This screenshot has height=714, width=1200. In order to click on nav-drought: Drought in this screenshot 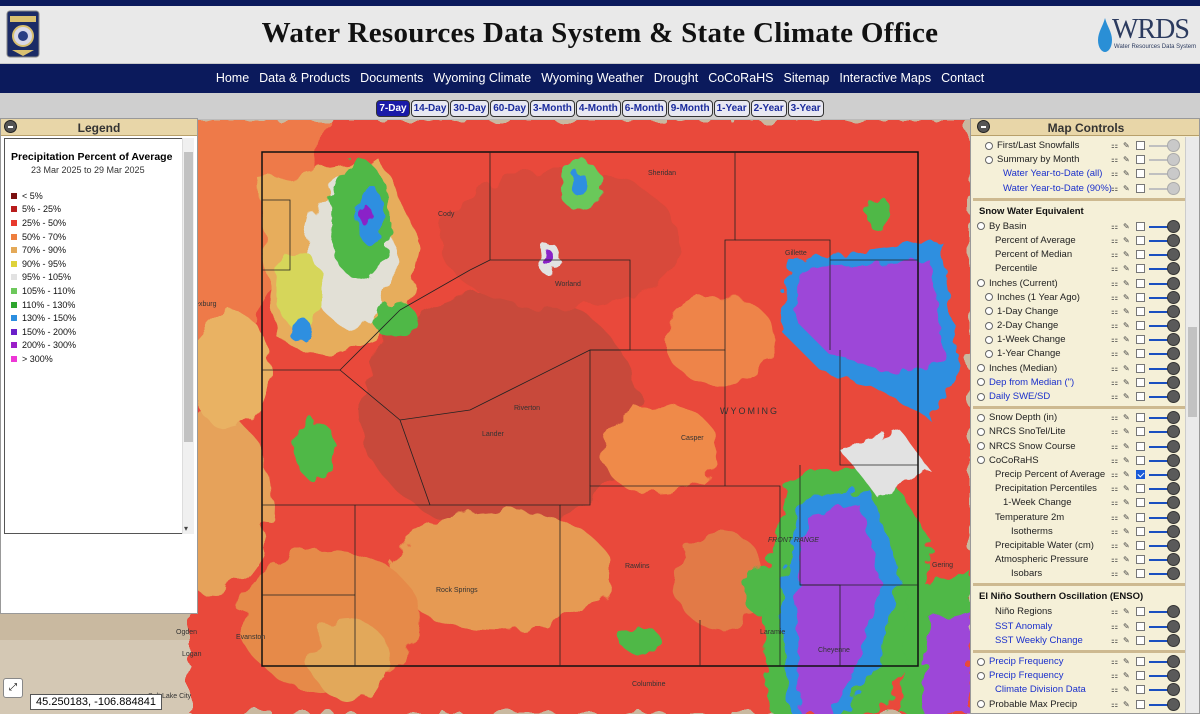, I will do `click(676, 78)`.